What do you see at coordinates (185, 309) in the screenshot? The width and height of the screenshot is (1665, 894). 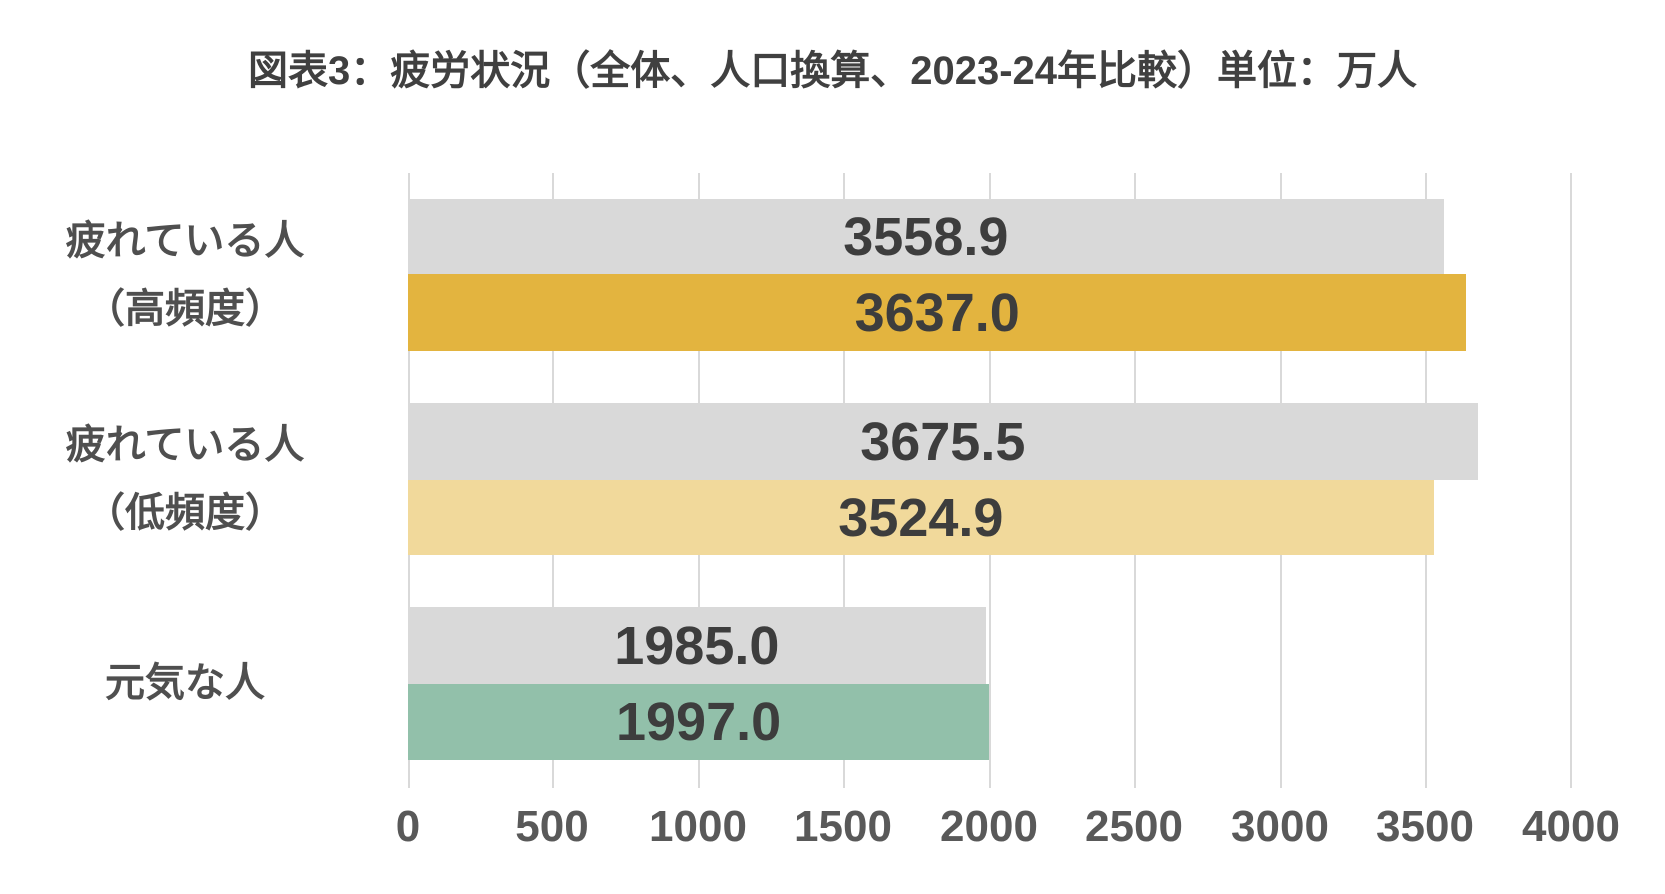 I see `category-label-line2: （高頻度）` at bounding box center [185, 309].